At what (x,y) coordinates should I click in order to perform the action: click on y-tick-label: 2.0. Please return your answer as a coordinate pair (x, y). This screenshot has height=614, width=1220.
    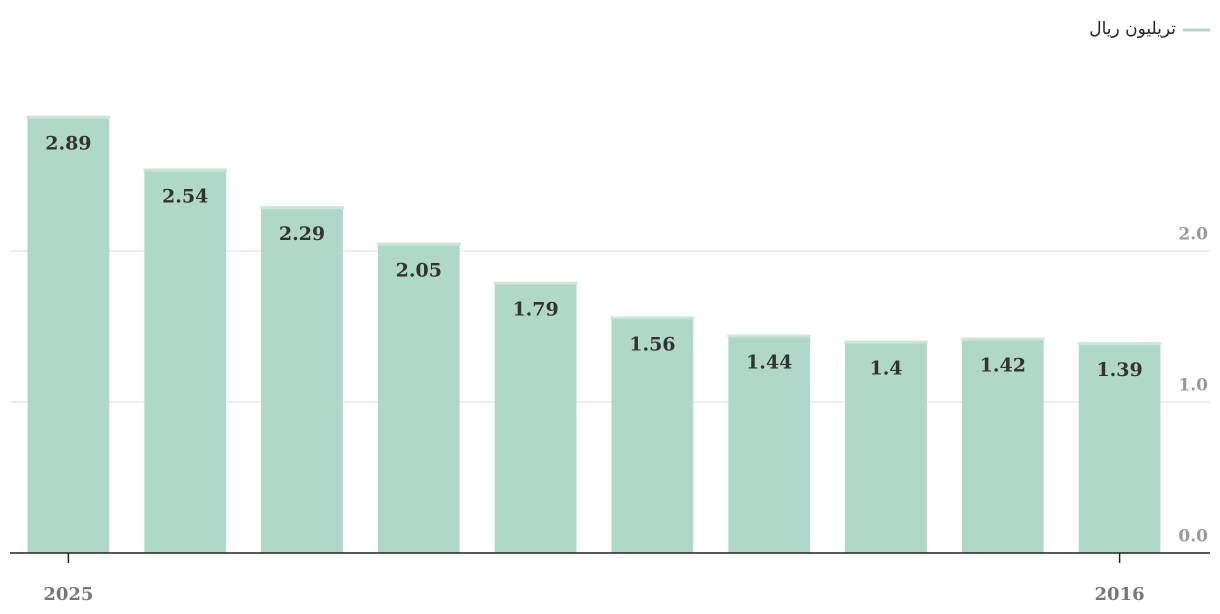
    Looking at the image, I should click on (1193, 235).